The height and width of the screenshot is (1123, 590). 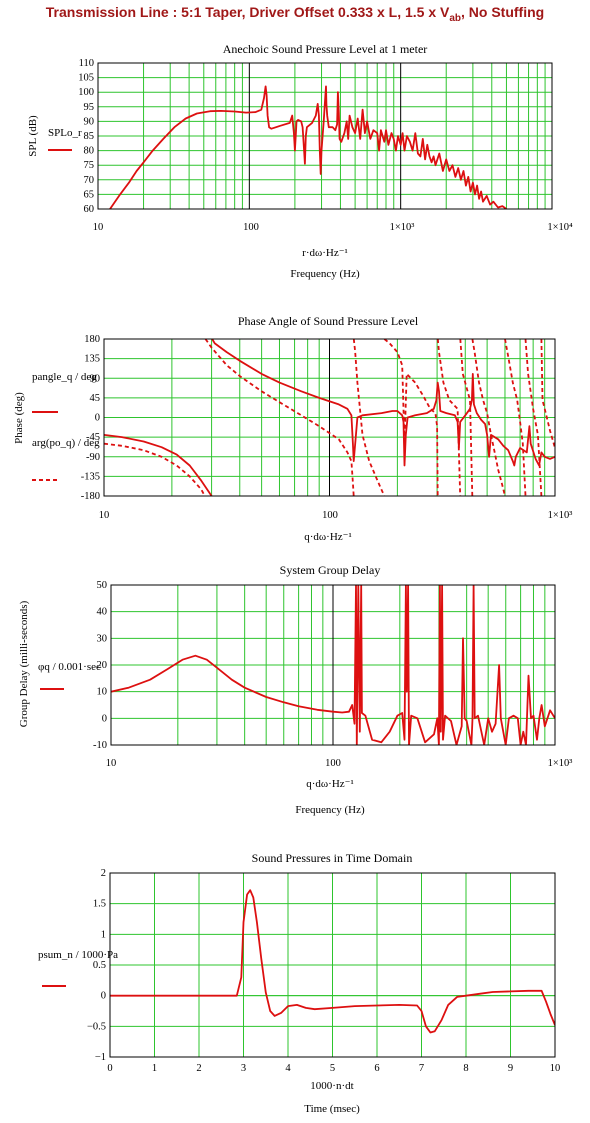 I want to click on td-ytick-2: 2, so click(x=103, y=873).